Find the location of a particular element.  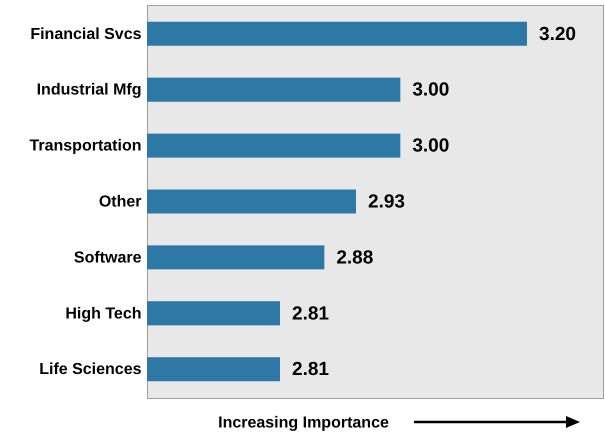

data-label: 3.20 is located at coordinates (557, 34).